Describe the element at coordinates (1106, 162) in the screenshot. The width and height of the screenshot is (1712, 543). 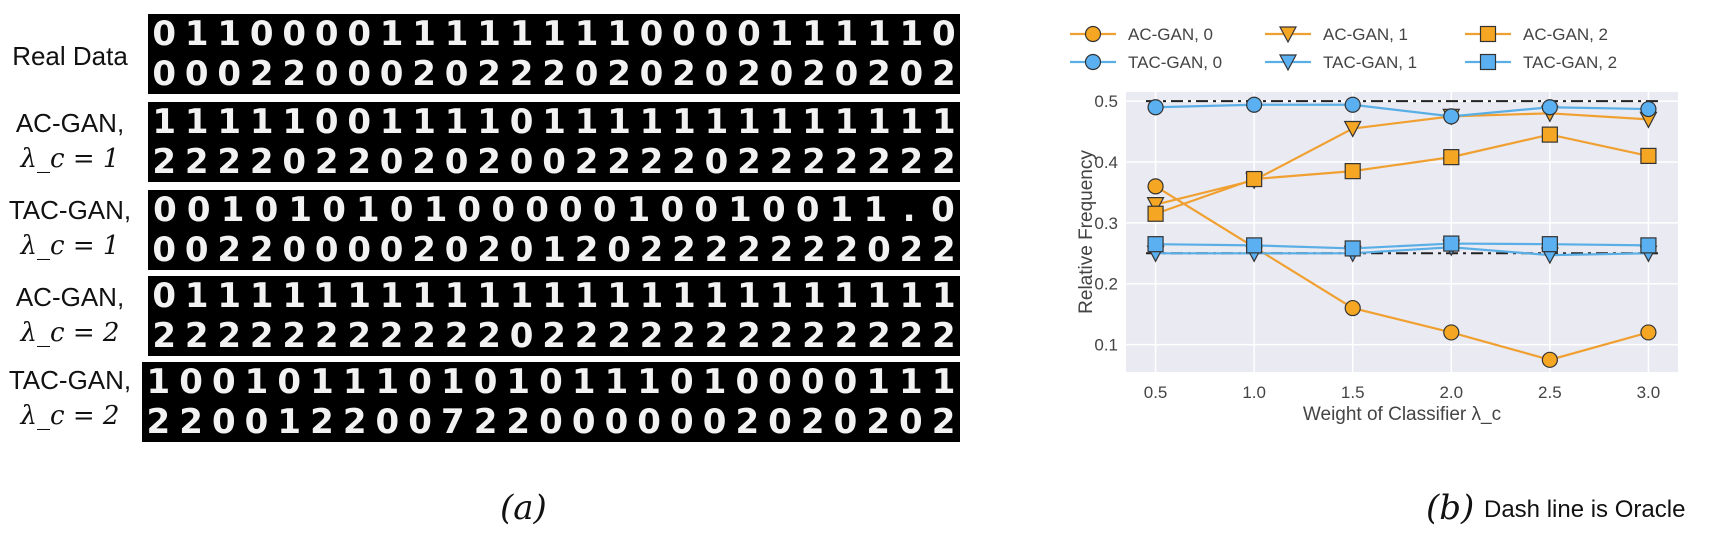
I see `y-tick-label: 0.4` at that location.